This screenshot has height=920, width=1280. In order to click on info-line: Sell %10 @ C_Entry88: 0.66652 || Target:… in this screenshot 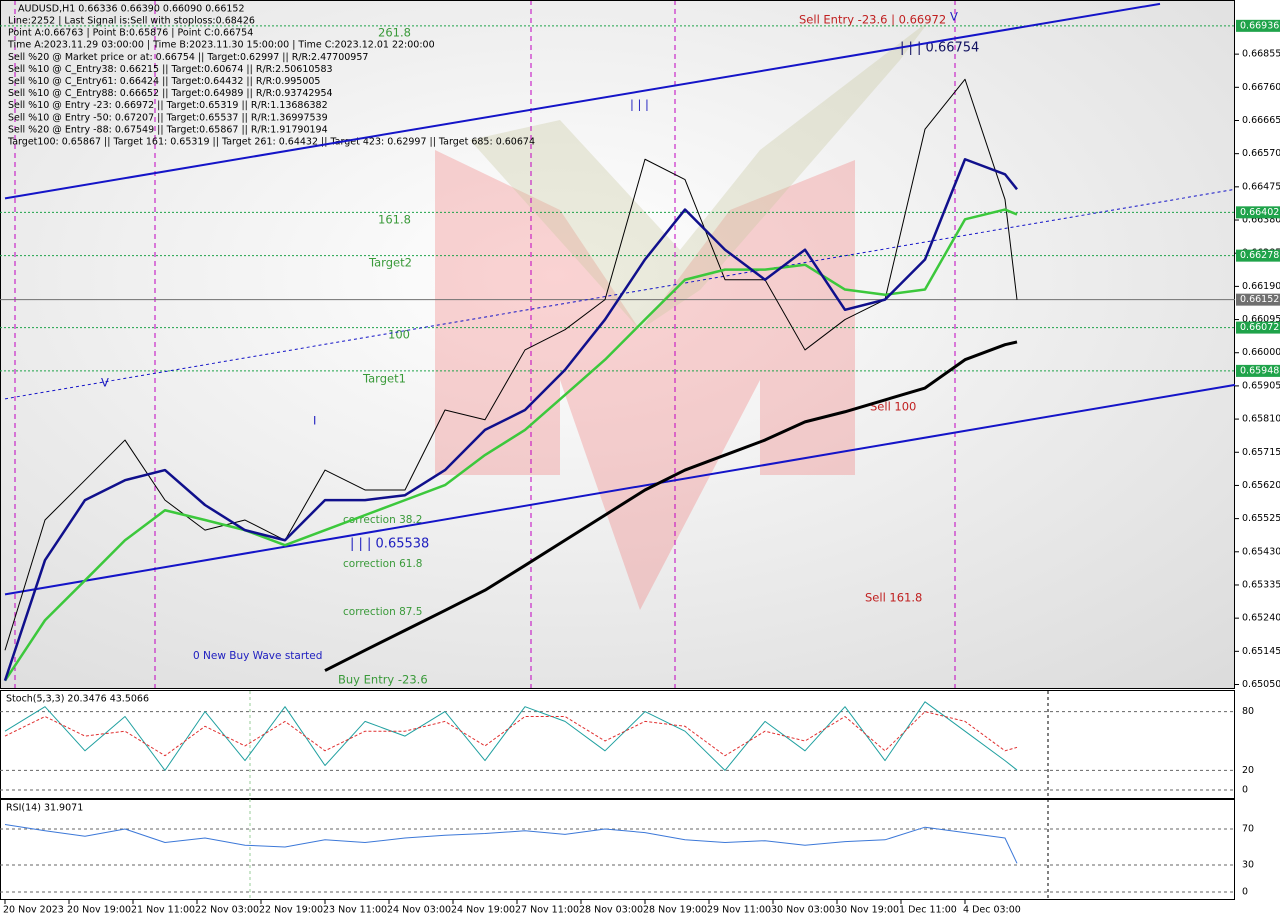, I will do `click(170, 93)`.